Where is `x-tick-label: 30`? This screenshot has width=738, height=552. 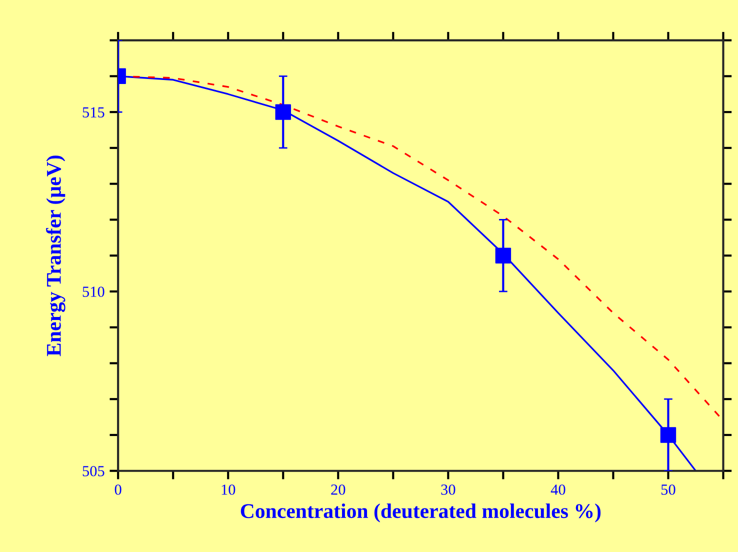
x-tick-label: 30 is located at coordinates (448, 489).